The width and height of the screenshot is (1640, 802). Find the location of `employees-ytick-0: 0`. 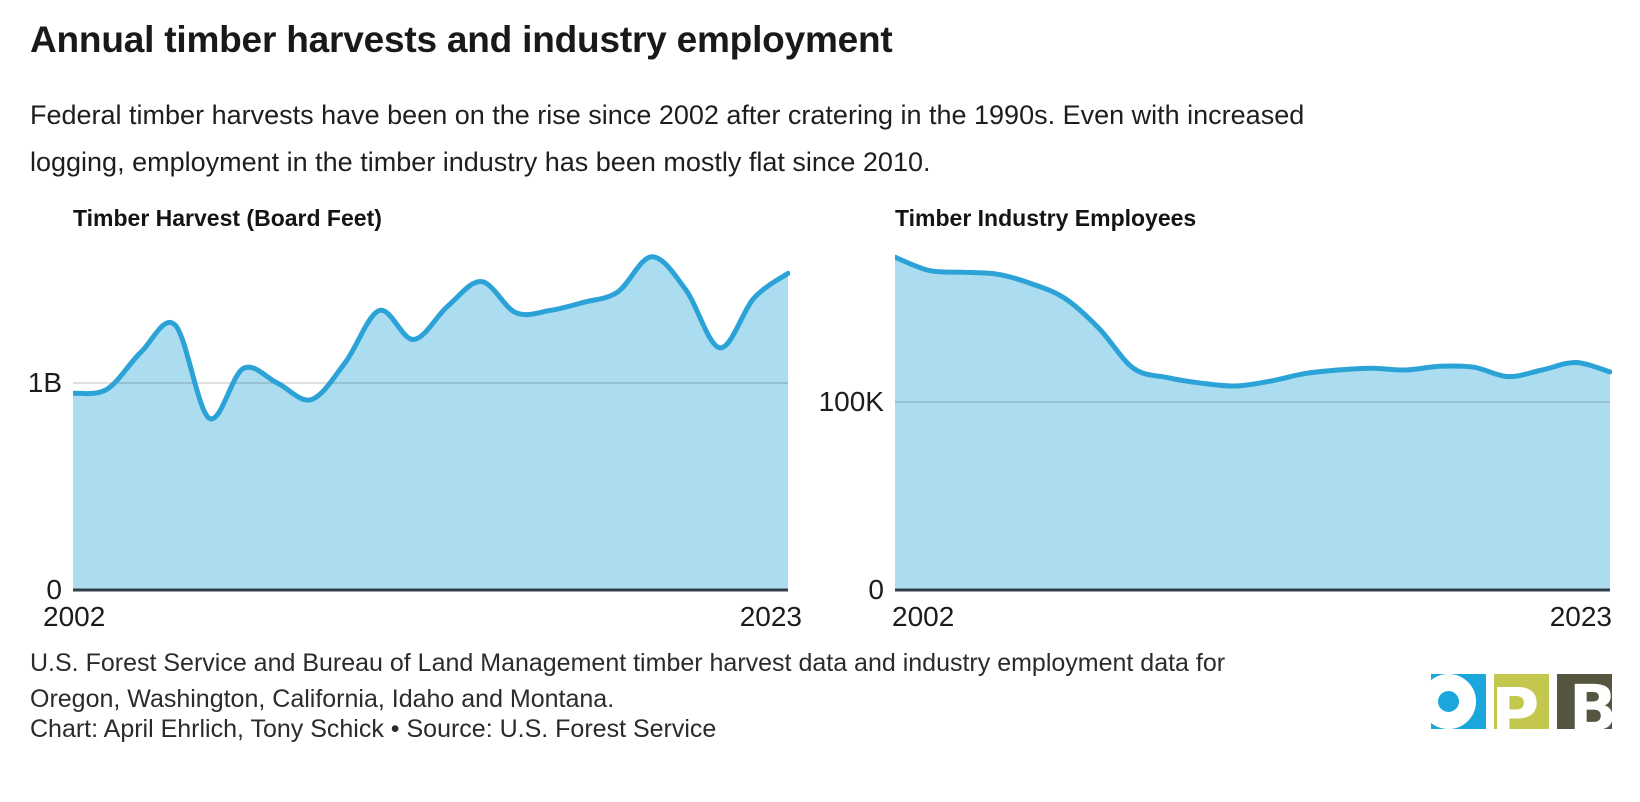

employees-ytick-0: 0 is located at coordinates (876, 589).